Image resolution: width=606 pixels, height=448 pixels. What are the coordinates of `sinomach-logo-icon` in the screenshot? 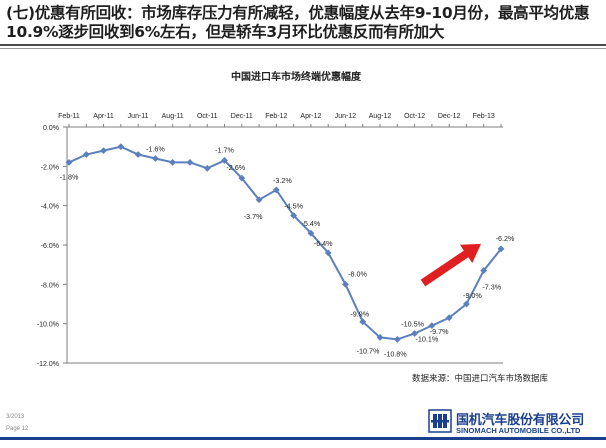 It's located at (440, 421).